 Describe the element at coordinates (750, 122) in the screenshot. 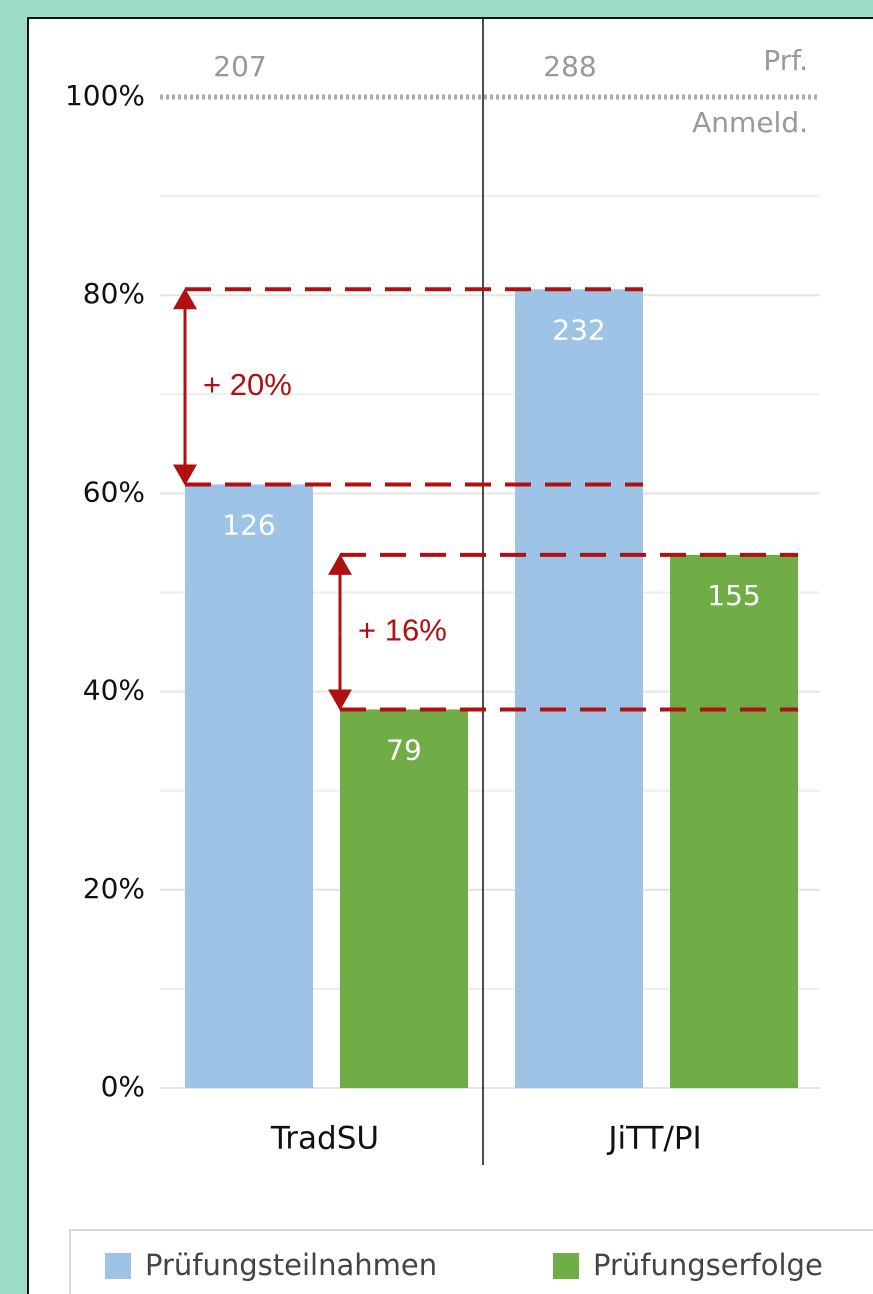

I see `base-label: Anmeld.` at that location.